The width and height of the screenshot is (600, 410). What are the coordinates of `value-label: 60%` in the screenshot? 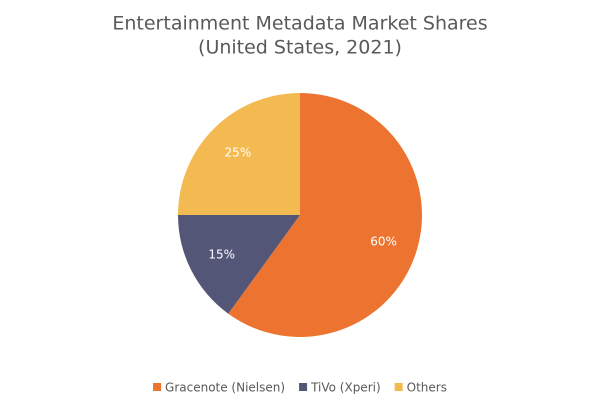 It's located at (383, 242).